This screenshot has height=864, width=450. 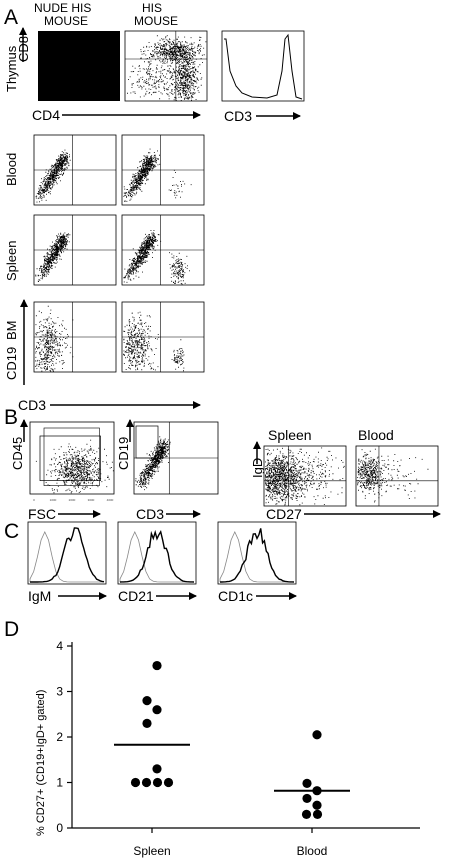 What do you see at coordinates (156, 21) in the screenshot?
I see `col-header-his-line2: MOUSE` at bounding box center [156, 21].